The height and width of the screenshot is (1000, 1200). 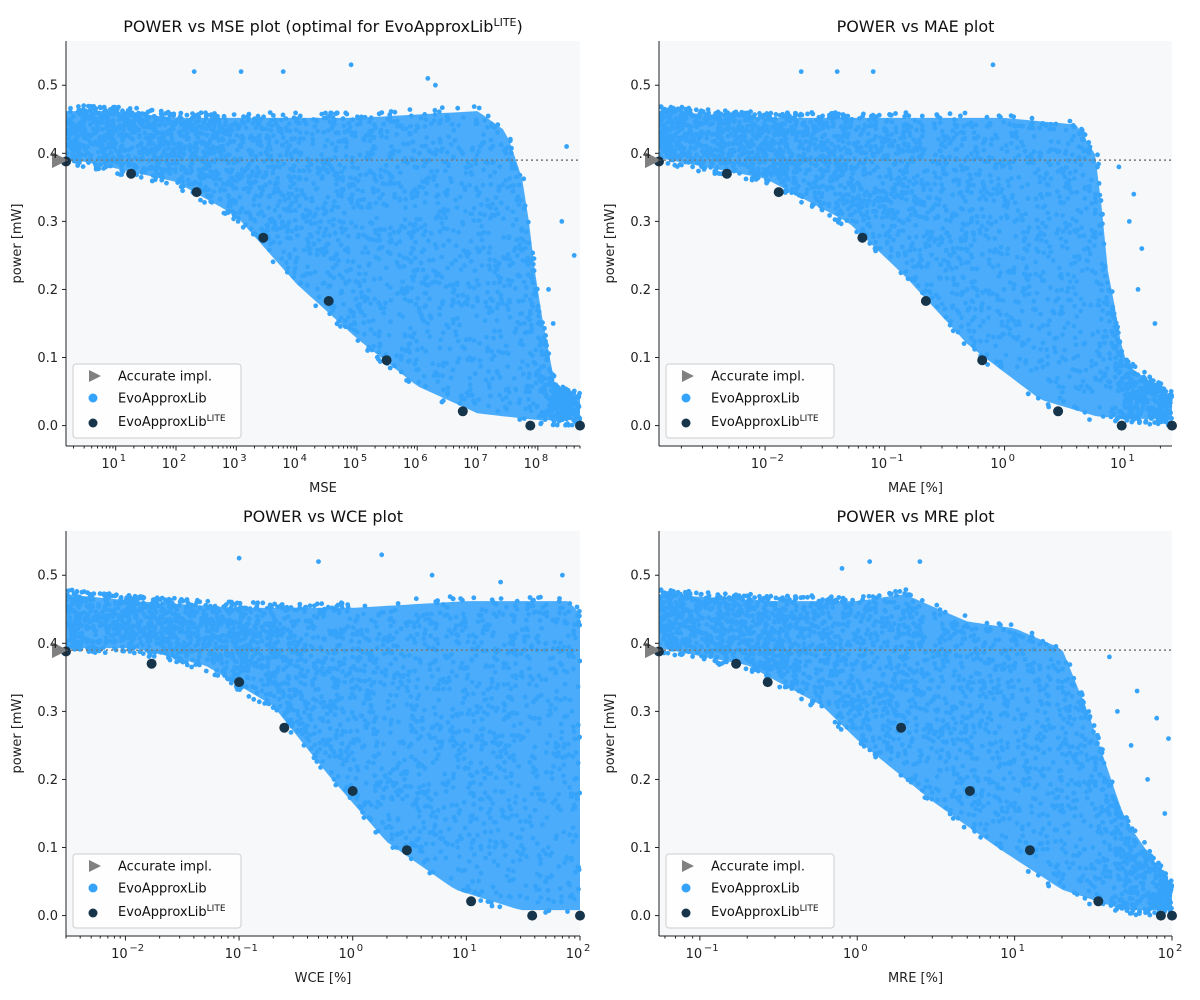 What do you see at coordinates (290, 464) in the screenshot?
I see `x-tick-label: 10` at bounding box center [290, 464].